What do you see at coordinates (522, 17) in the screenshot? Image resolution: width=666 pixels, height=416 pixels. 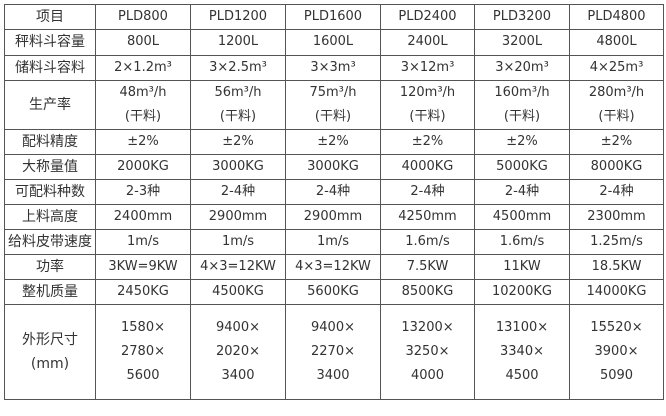 I see `header-cell: PLD3200` at bounding box center [522, 17].